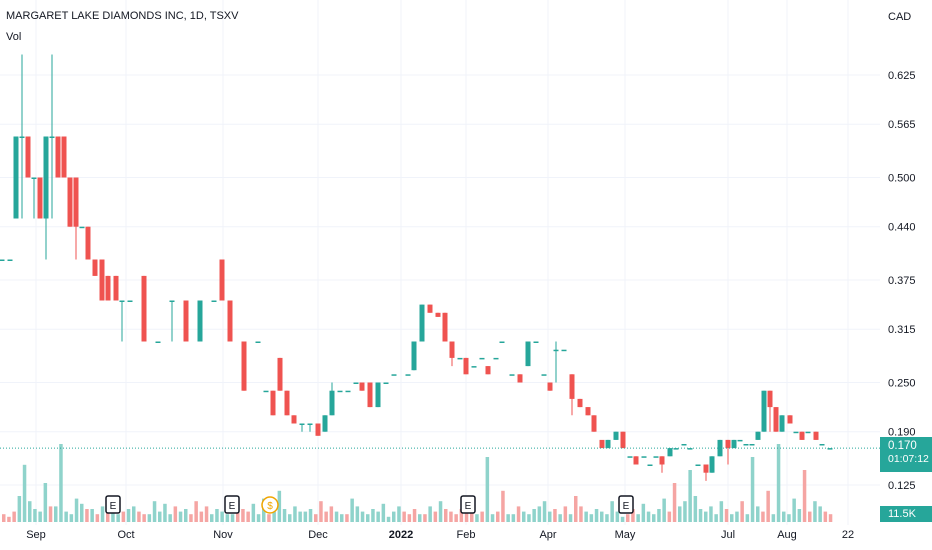  What do you see at coordinates (369, 504) in the screenshot?
I see `event-markers: E E $ E E` at bounding box center [369, 504].